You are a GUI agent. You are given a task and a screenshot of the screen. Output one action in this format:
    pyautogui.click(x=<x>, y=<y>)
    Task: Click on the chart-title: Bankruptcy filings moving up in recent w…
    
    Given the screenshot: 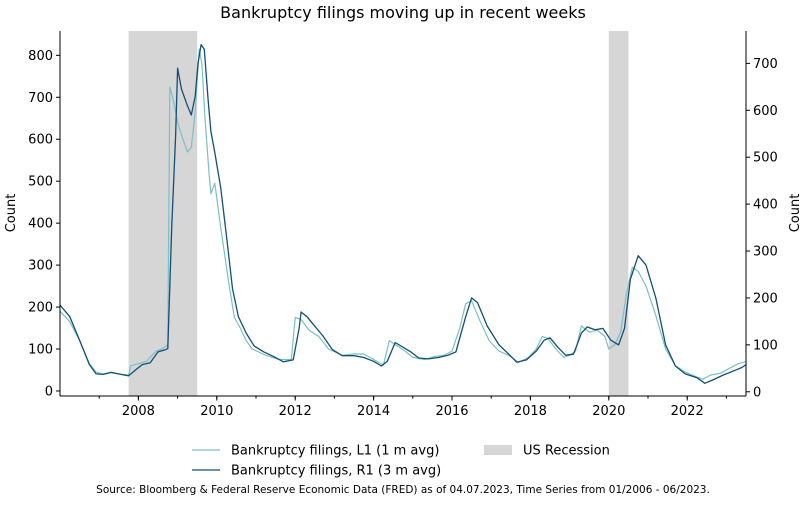 What is the action you would take?
    pyautogui.click(x=403, y=12)
    